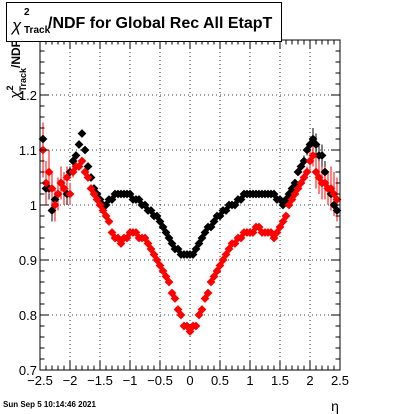  I want to click on y-tick-label: 1.1, so click(28, 150).